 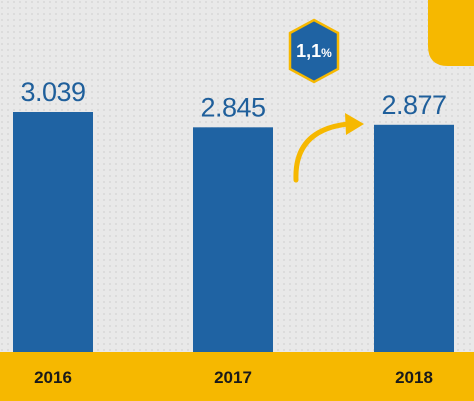 What do you see at coordinates (53, 232) in the screenshot?
I see `bar-2016` at bounding box center [53, 232].